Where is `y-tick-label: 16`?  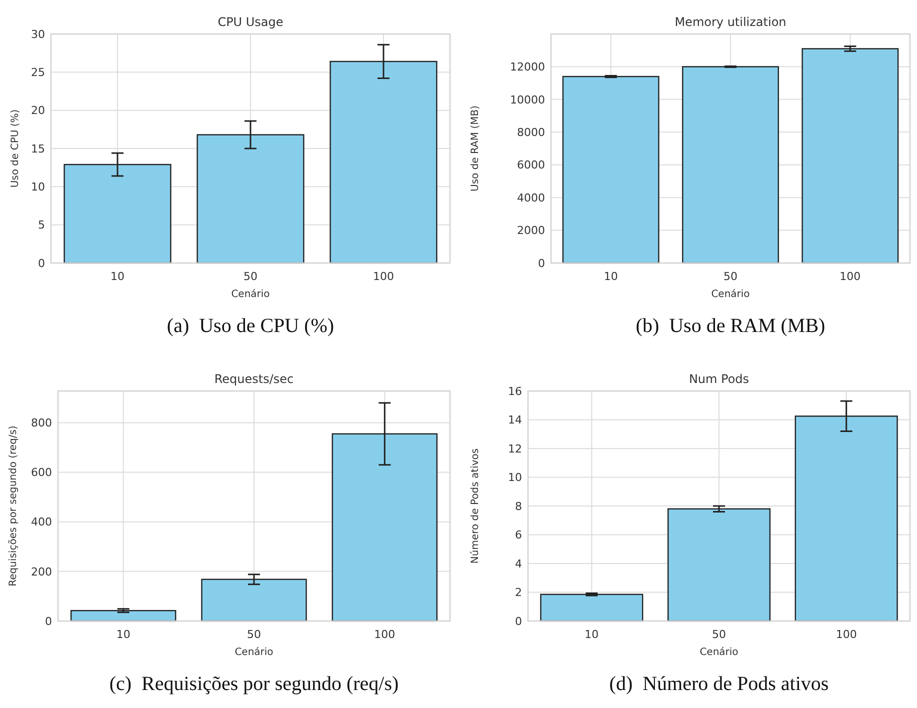 y-tick-label: 16 is located at coordinates (515, 391).